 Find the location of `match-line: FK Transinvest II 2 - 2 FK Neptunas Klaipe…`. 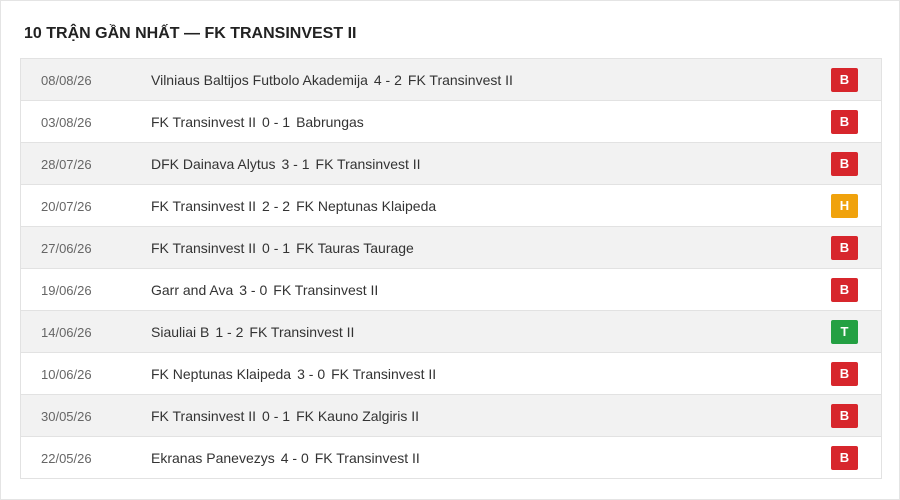

match-line: FK Transinvest II 2 - 2 FK Neptunas Klaipe… is located at coordinates (293, 206).